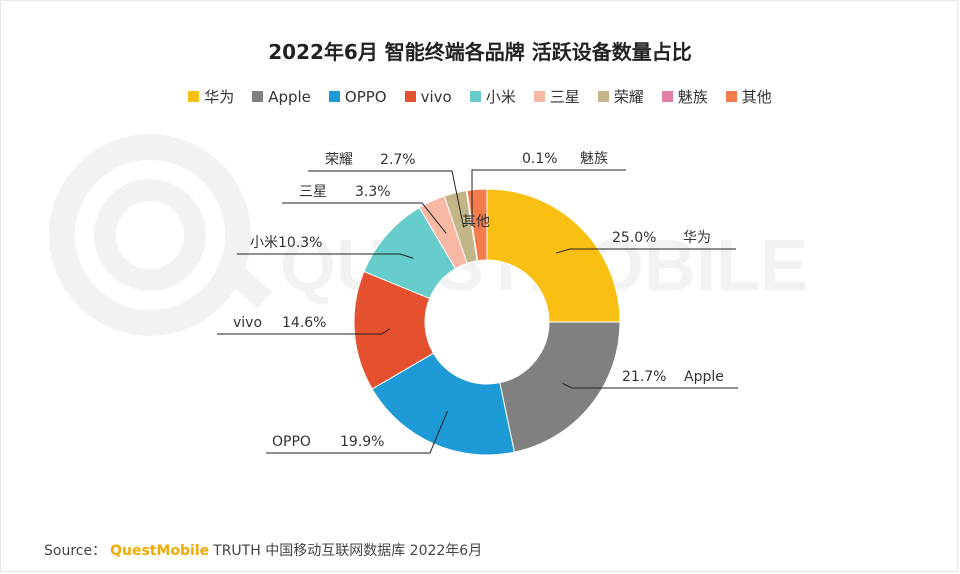  Describe the element at coordinates (704, 377) in the screenshot. I see `slice-name-label: Apple` at that location.